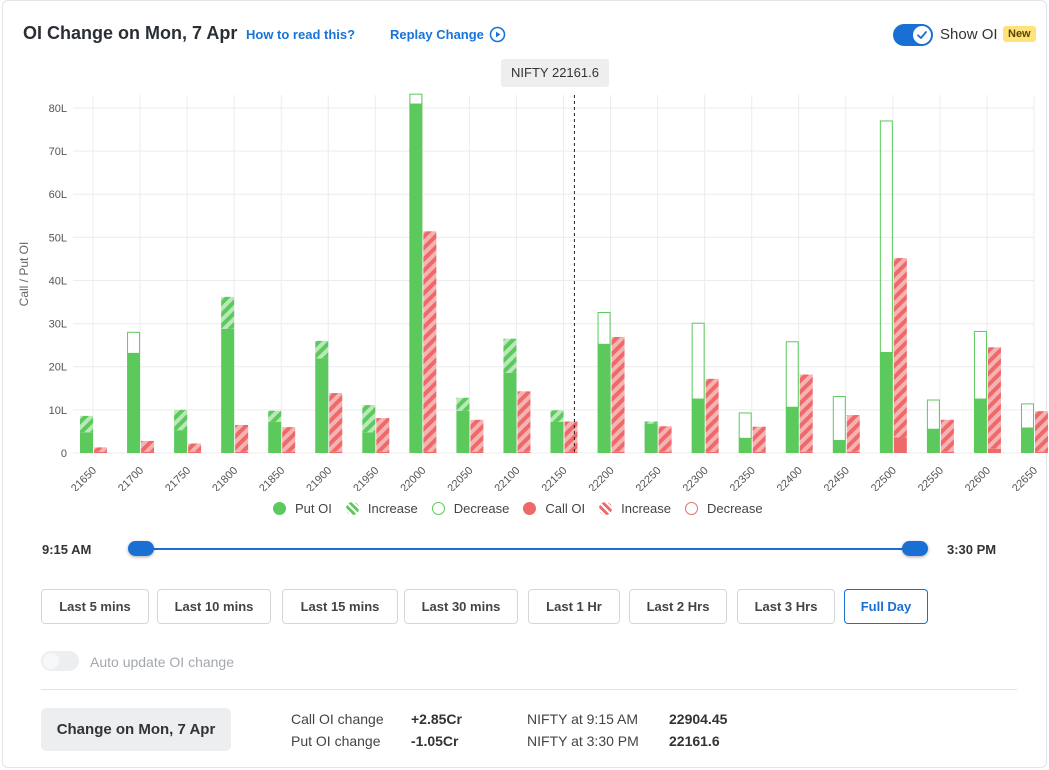 The width and height of the screenshot is (1049, 770). What do you see at coordinates (574, 606) in the screenshot?
I see `range-button-last-1-hr: Last 1 Hr` at bounding box center [574, 606].